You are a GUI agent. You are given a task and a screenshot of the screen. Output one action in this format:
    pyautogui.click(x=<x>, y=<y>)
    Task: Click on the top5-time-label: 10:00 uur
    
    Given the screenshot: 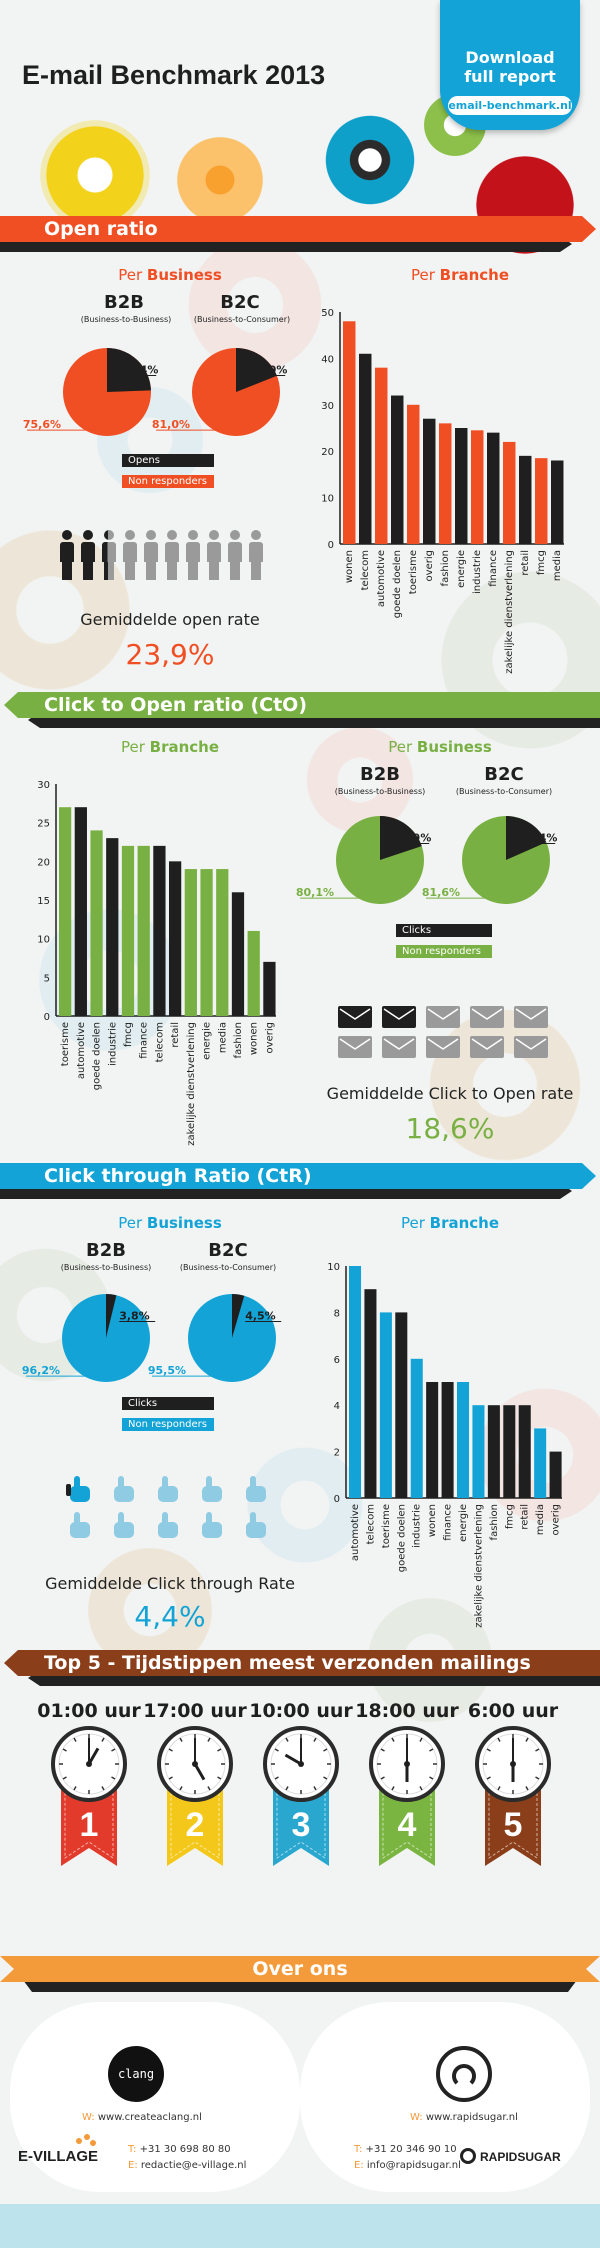 What is the action you would take?
    pyautogui.click(x=301, y=1711)
    